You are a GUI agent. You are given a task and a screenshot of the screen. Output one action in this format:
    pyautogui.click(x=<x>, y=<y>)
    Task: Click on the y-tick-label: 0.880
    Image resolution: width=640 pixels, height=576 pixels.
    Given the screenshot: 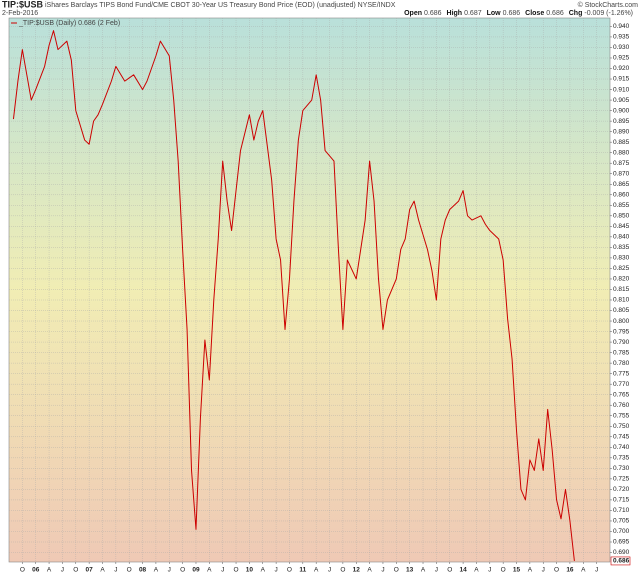 What is the action you would take?
    pyautogui.click(x=621, y=152)
    